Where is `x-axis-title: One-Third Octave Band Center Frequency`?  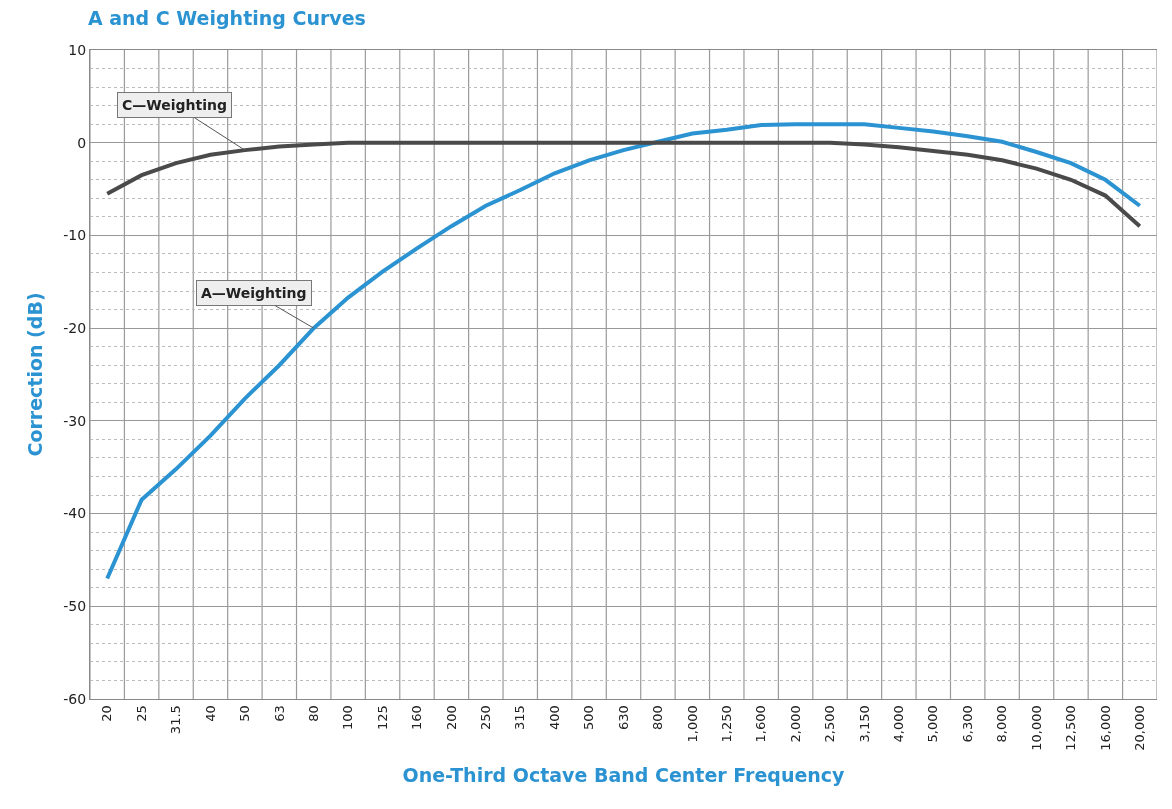
x-axis-title: One-Third Octave Band Center Frequency is located at coordinates (624, 774).